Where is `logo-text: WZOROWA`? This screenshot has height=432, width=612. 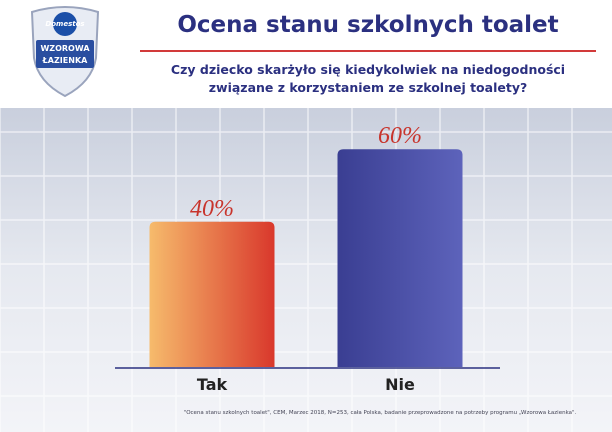 logo-text: WZOROWA is located at coordinates (65, 48).